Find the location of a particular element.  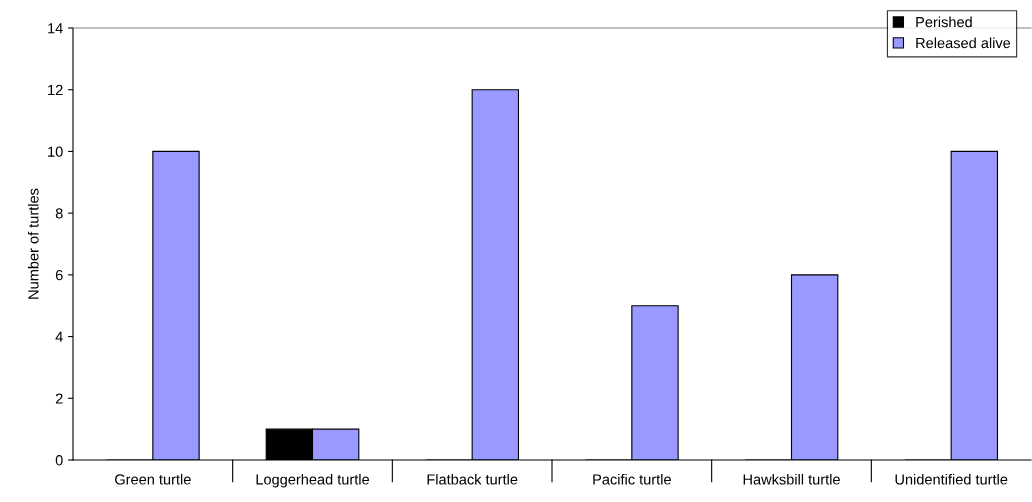

x-tick-label: Pacific turtle is located at coordinates (632, 479).